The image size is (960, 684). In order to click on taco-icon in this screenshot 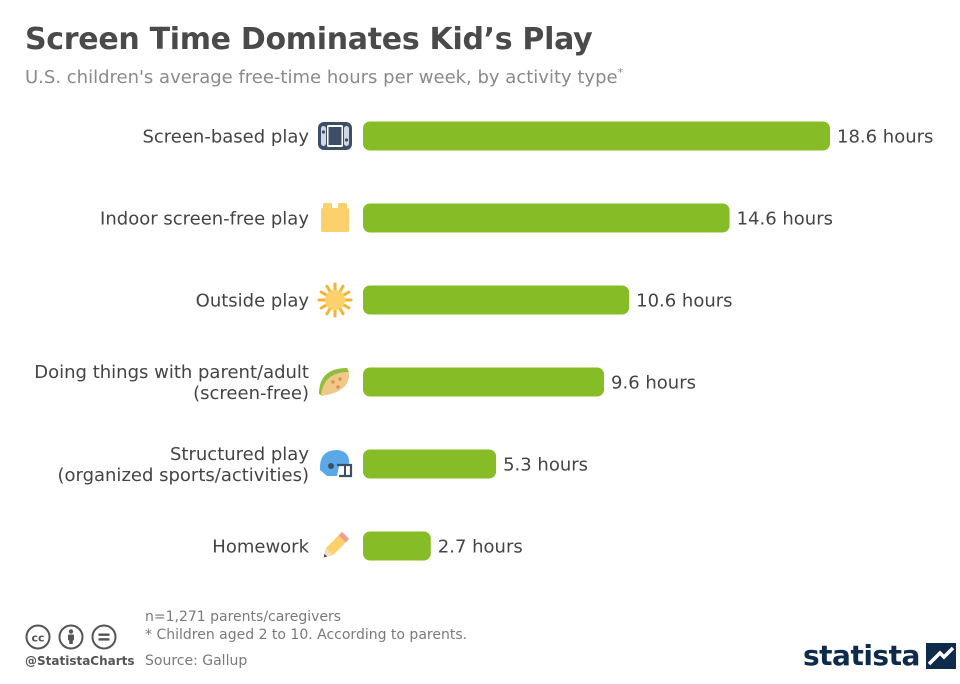, I will do `click(334, 382)`.